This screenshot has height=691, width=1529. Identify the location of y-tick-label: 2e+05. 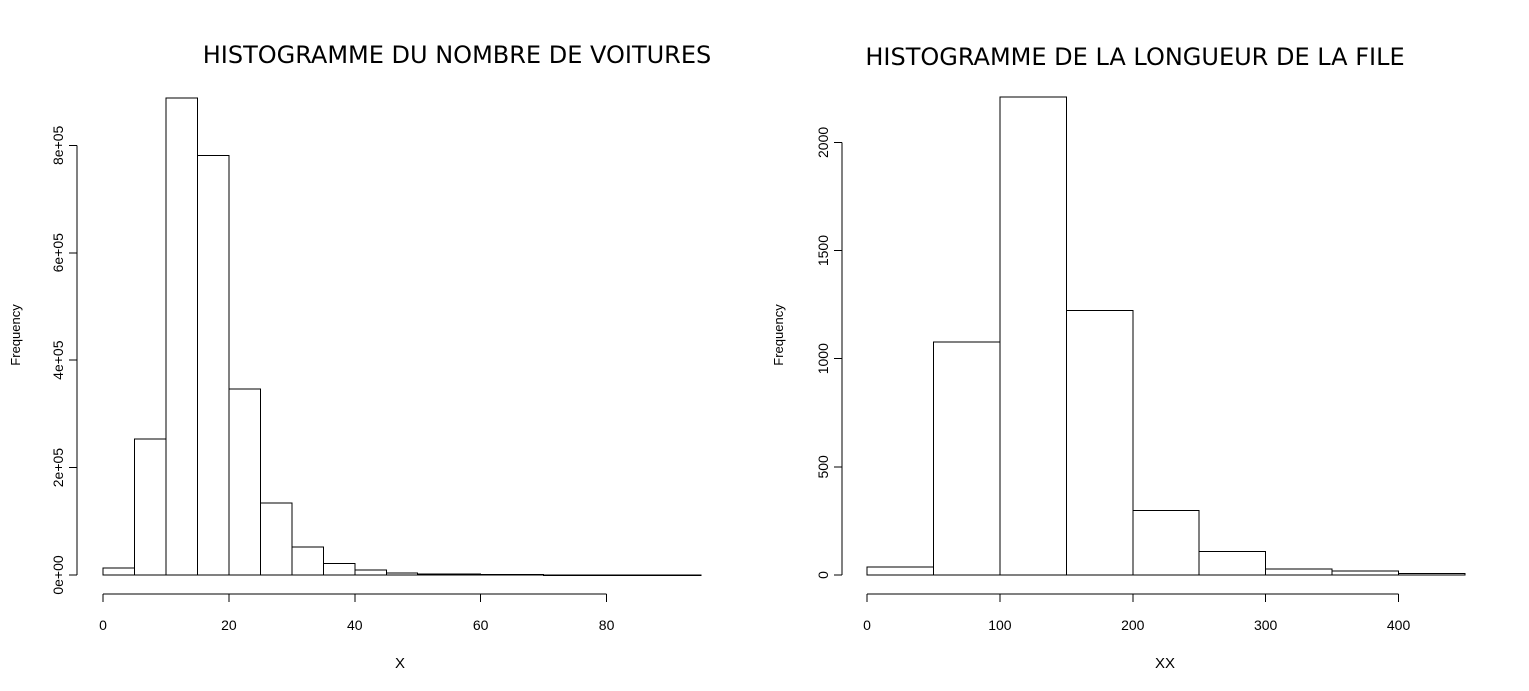
(58, 468).